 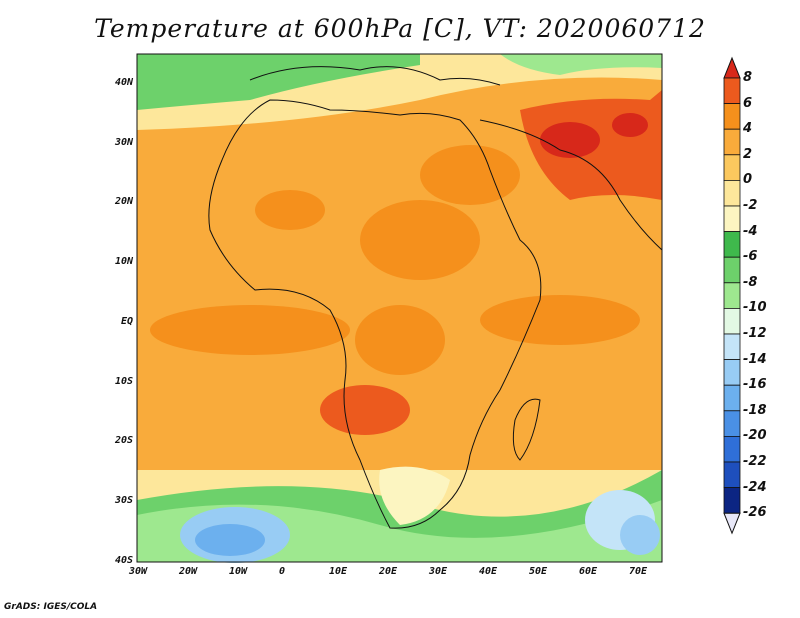 What do you see at coordinates (755, 333) in the screenshot?
I see `colorbar-label: -12` at bounding box center [755, 333].